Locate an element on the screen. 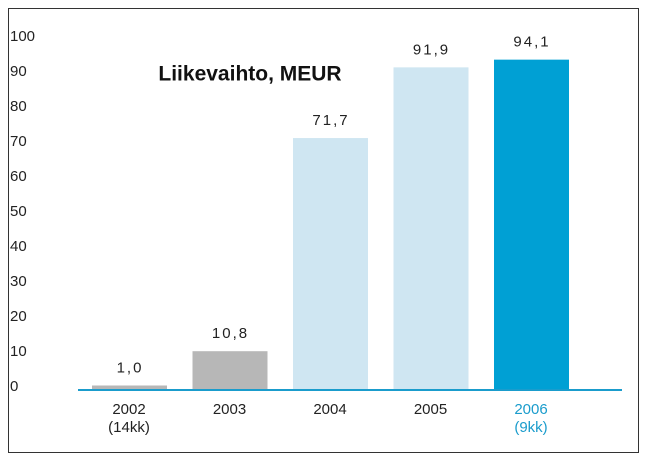  x-tick-label: 2005 is located at coordinates (430, 409).